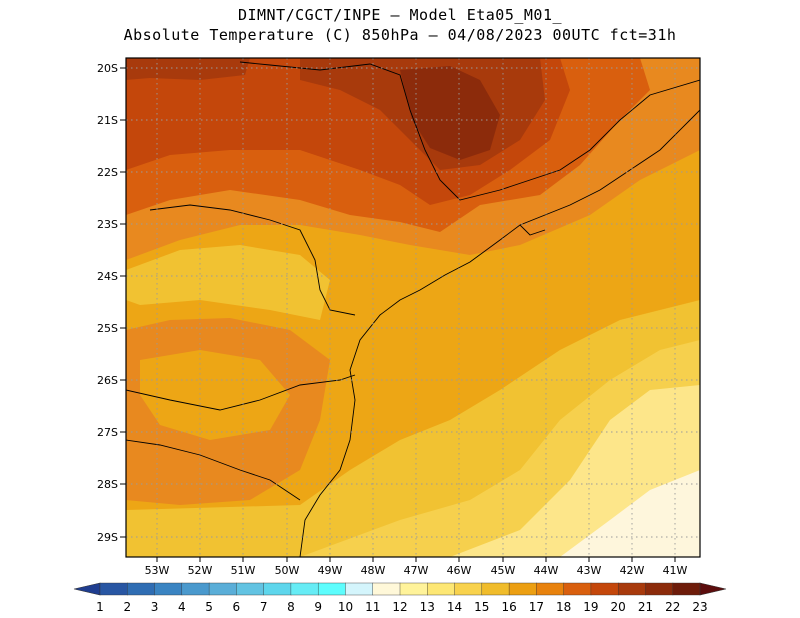  I want to click on colorbar-label: 5, so click(209, 607).